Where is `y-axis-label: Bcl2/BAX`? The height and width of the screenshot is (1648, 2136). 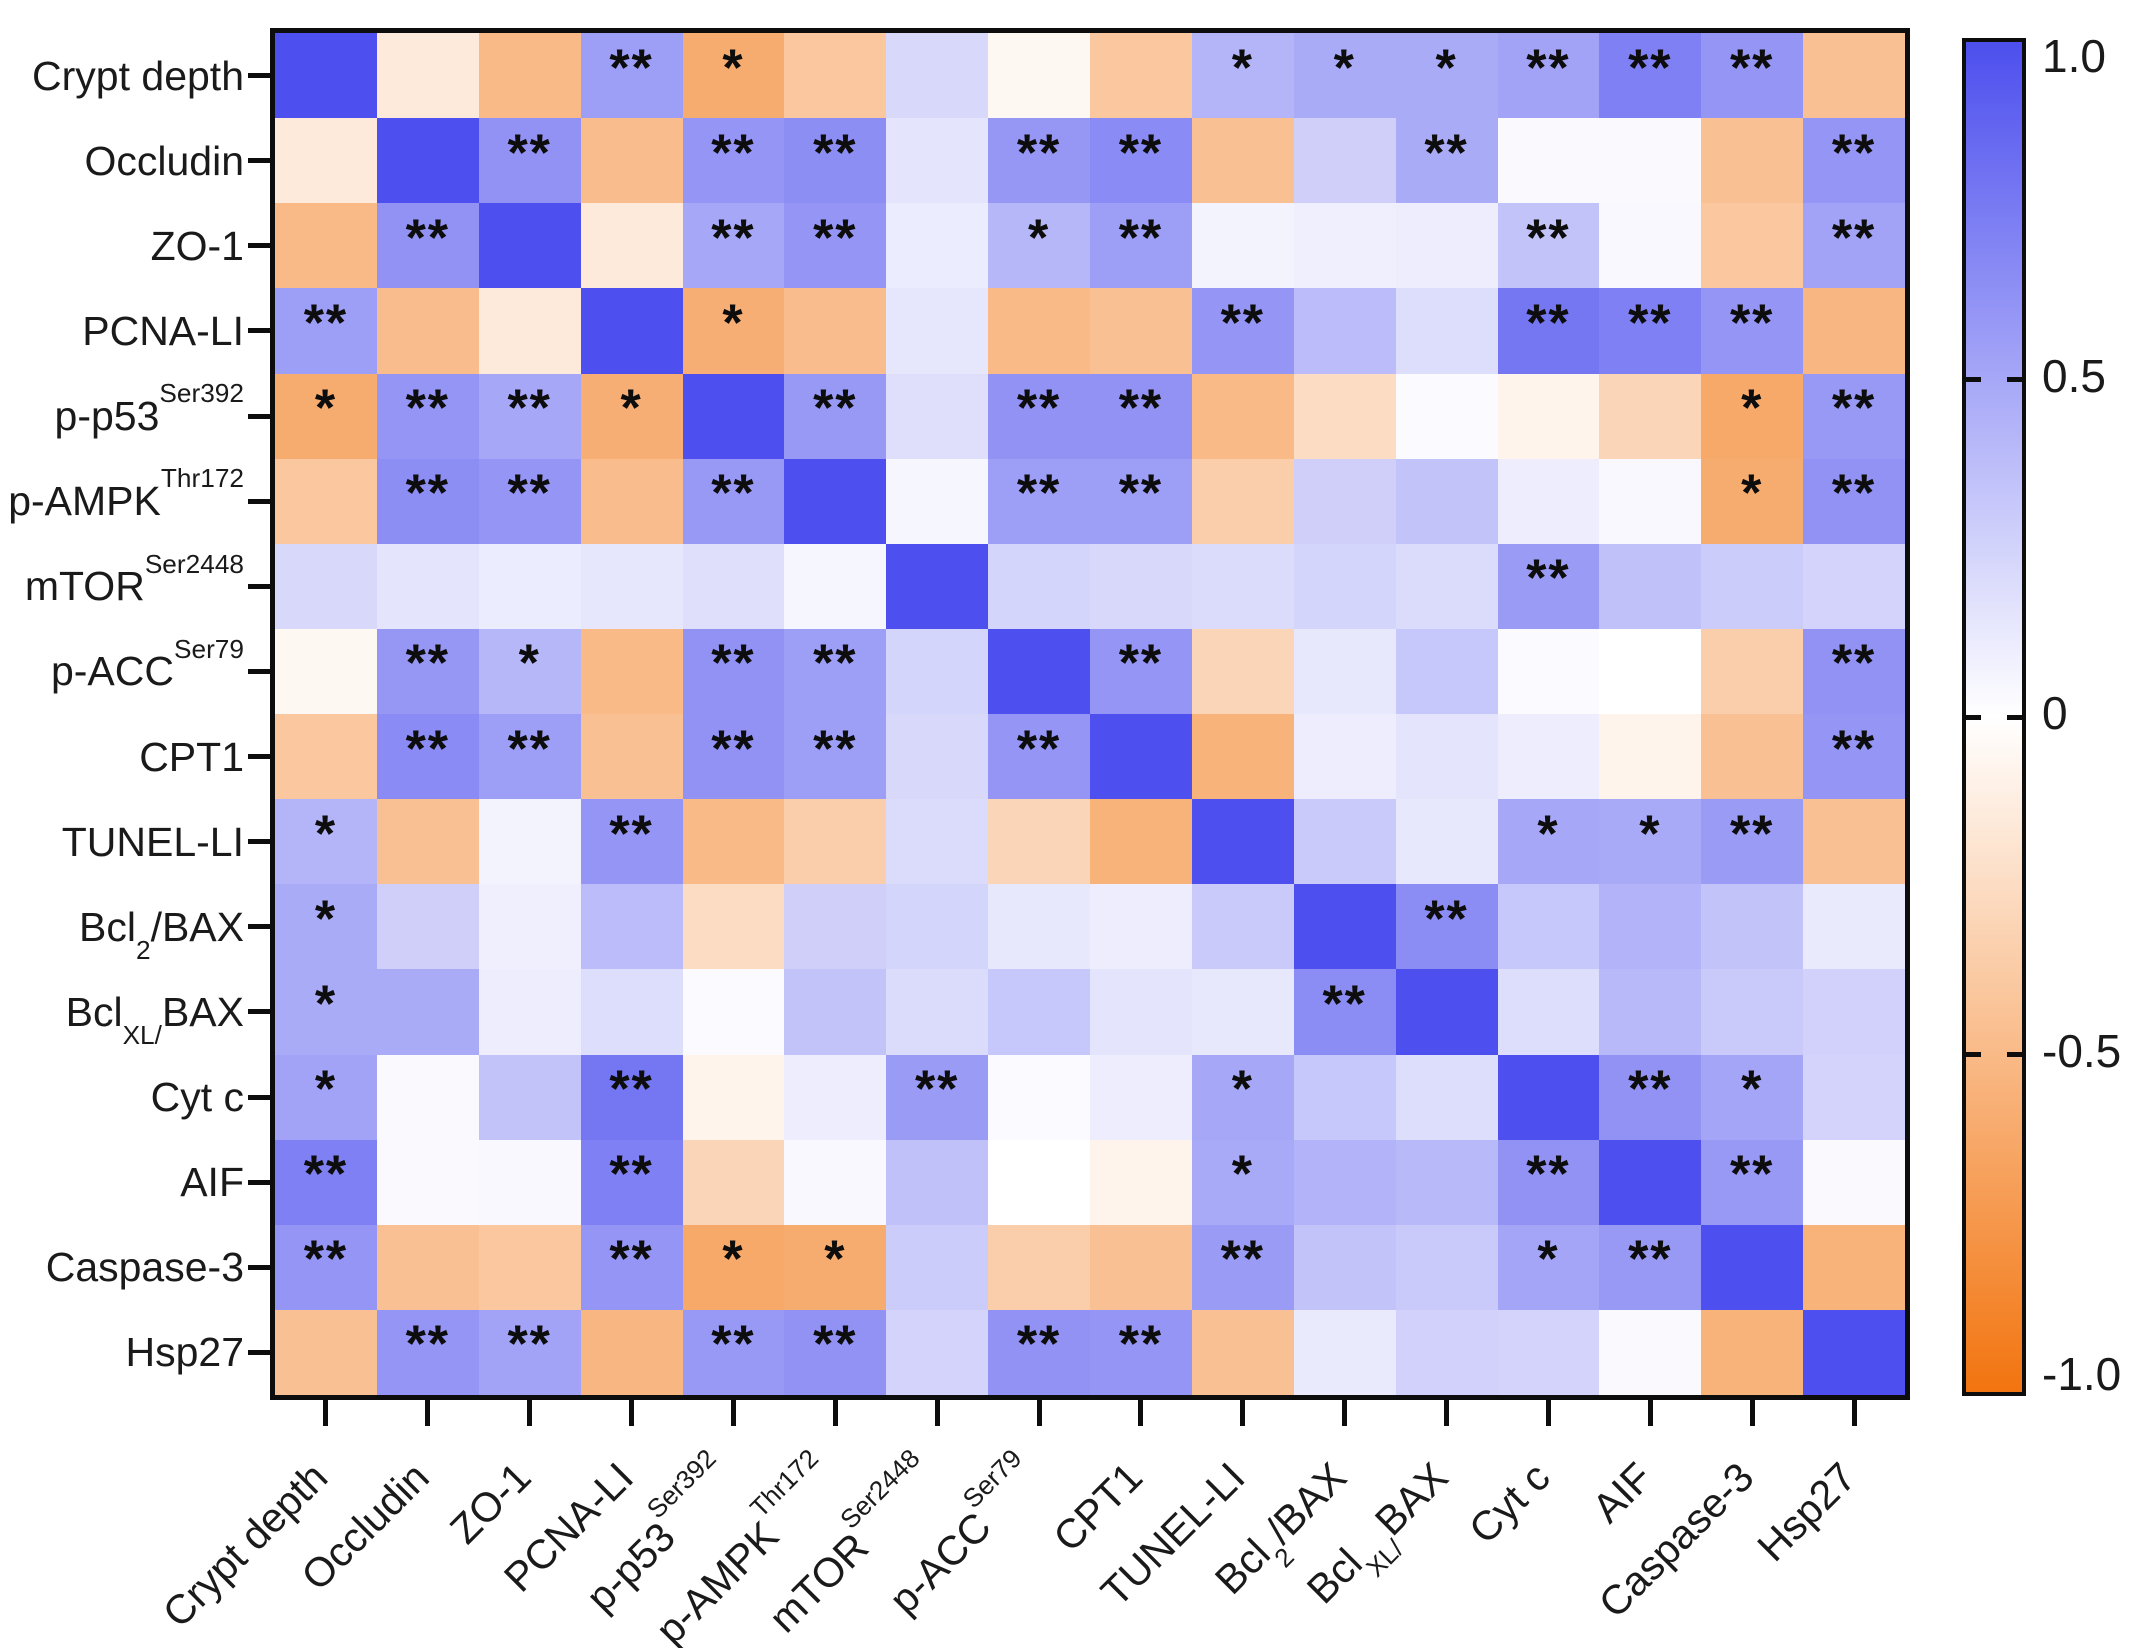
y-axis-label: Bcl2/BAX is located at coordinates (161, 934).